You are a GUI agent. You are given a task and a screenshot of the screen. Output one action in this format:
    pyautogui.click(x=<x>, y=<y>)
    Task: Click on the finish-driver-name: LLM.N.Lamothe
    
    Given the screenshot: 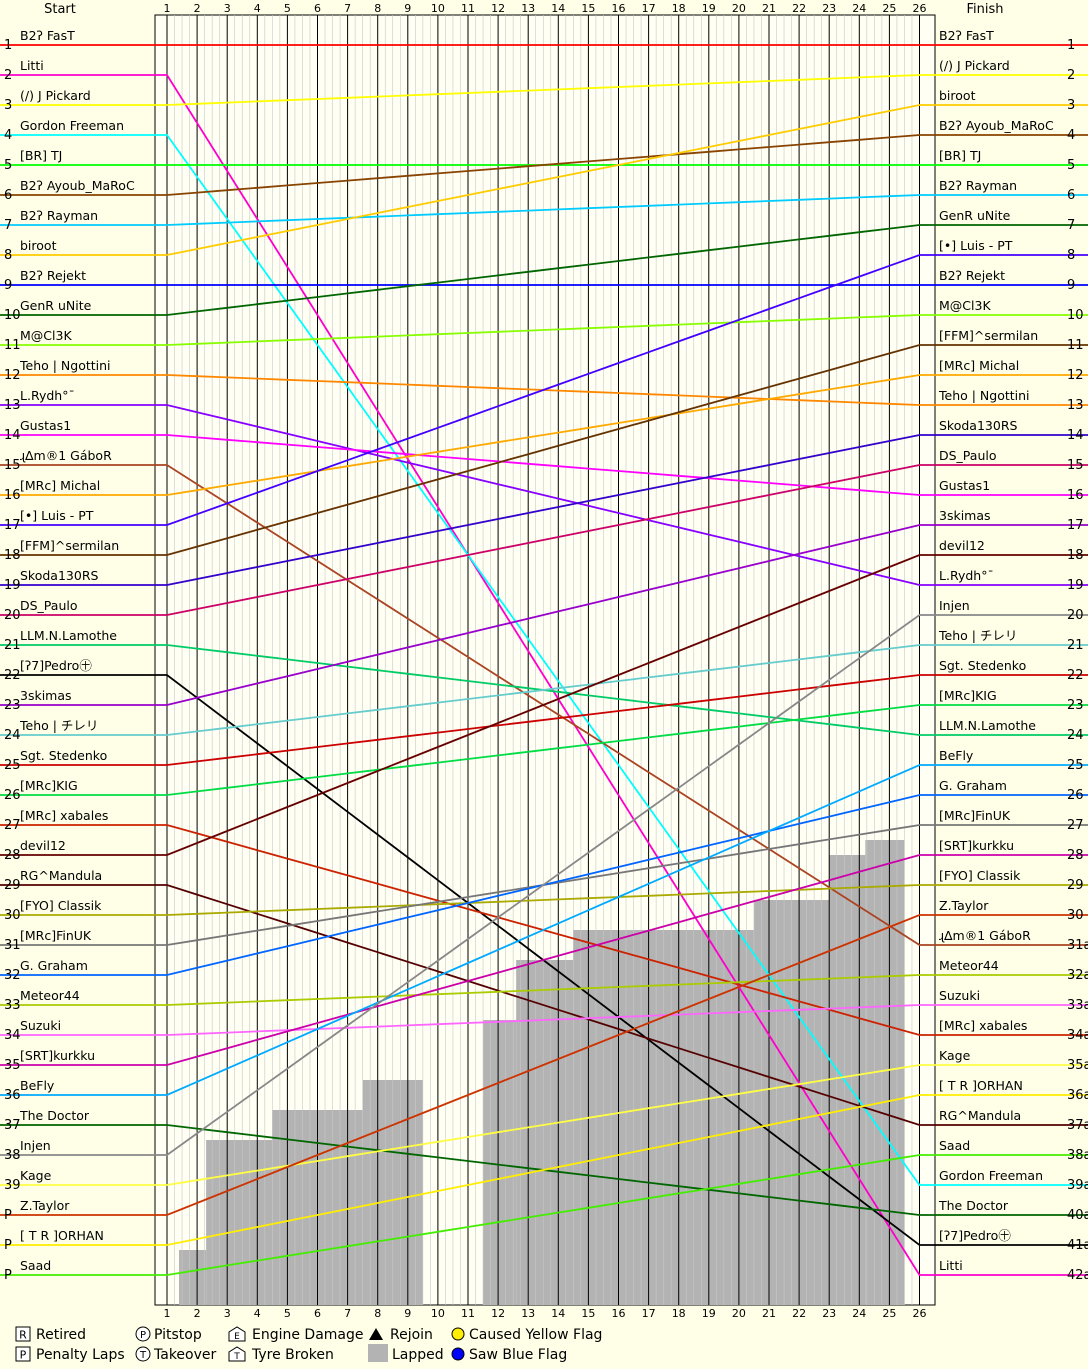 What is the action you would take?
    pyautogui.click(x=987, y=725)
    